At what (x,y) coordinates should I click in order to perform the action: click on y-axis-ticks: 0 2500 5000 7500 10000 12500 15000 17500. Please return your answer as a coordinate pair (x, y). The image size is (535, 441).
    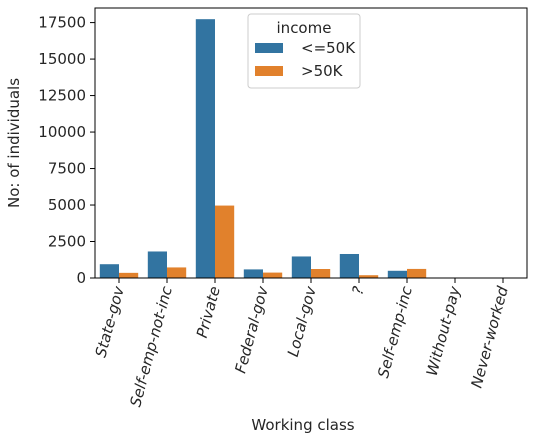
    Looking at the image, I should click on (66, 150).